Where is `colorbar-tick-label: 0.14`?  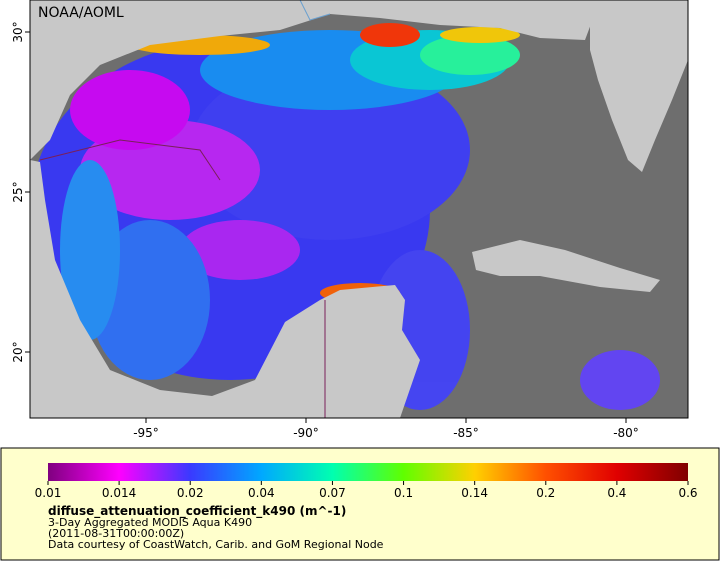
colorbar-tick-label: 0.14 is located at coordinates (474, 493).